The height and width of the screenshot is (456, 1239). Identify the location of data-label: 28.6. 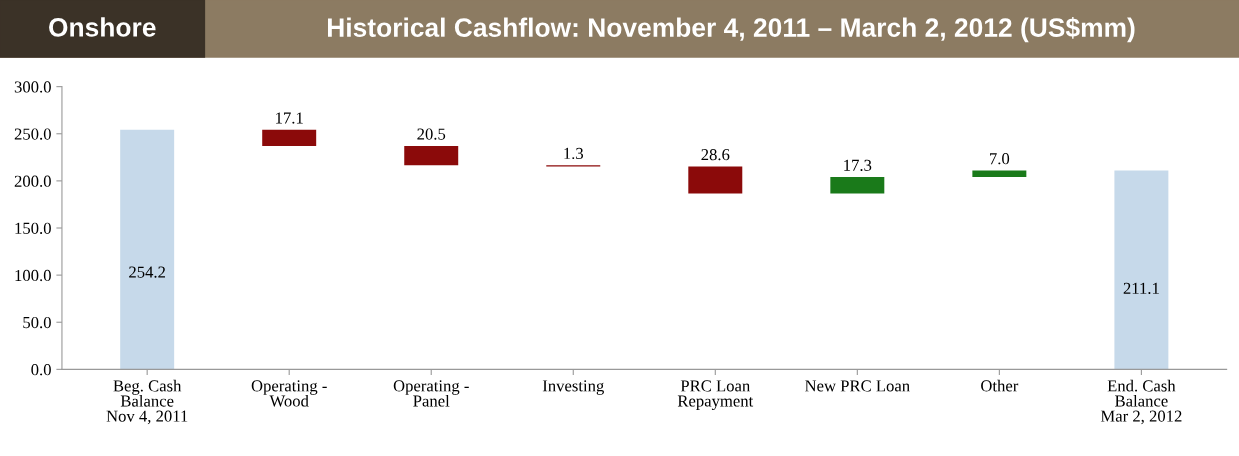
(715, 155).